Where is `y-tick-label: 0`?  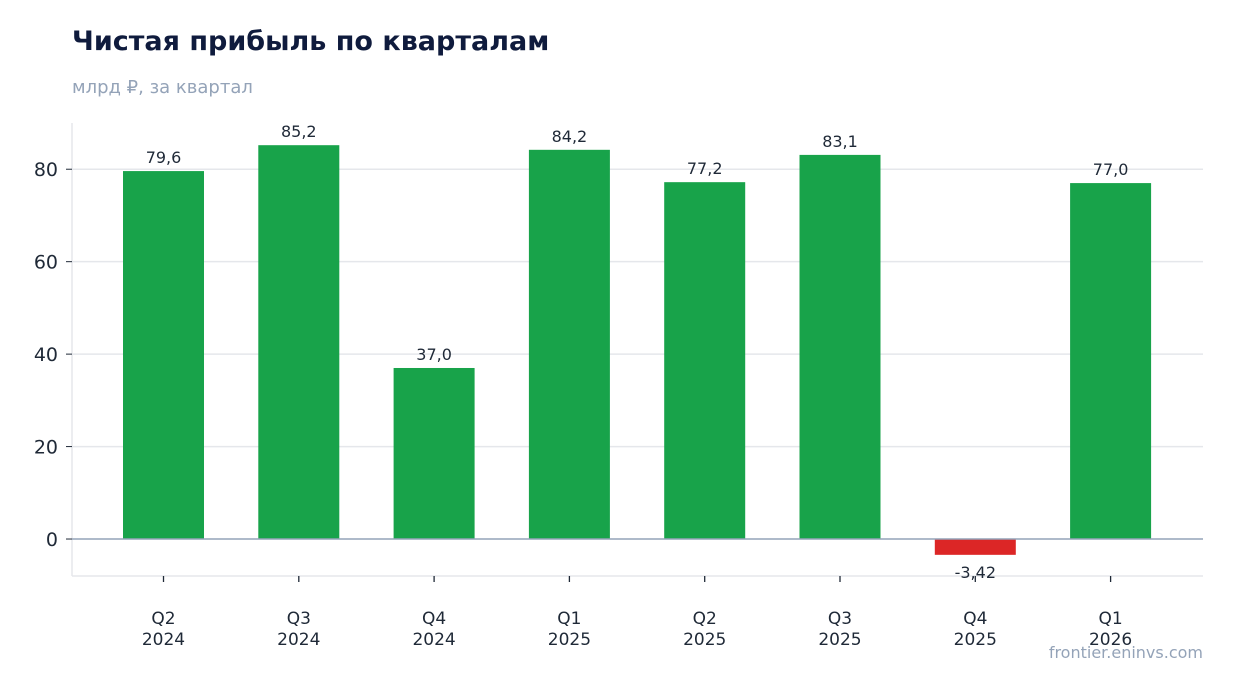
y-tick-label: 0 is located at coordinates (52, 540).